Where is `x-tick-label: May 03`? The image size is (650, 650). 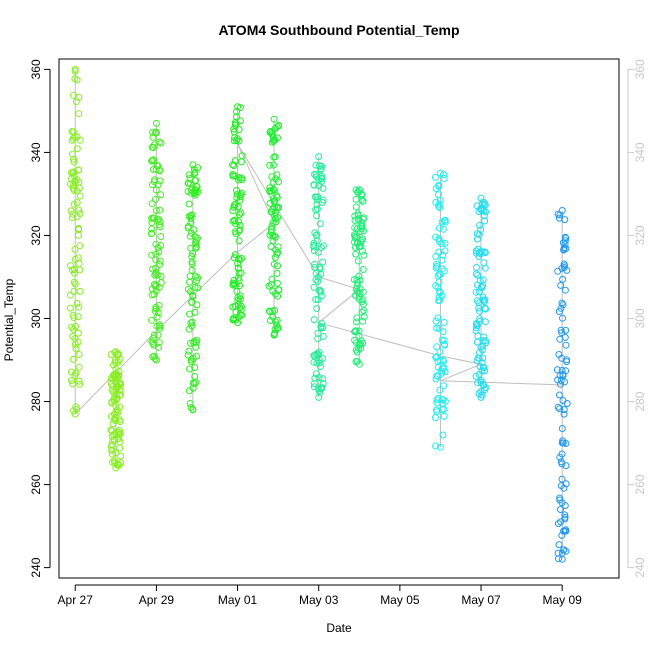 x-tick-label: May 03 is located at coordinates (319, 600).